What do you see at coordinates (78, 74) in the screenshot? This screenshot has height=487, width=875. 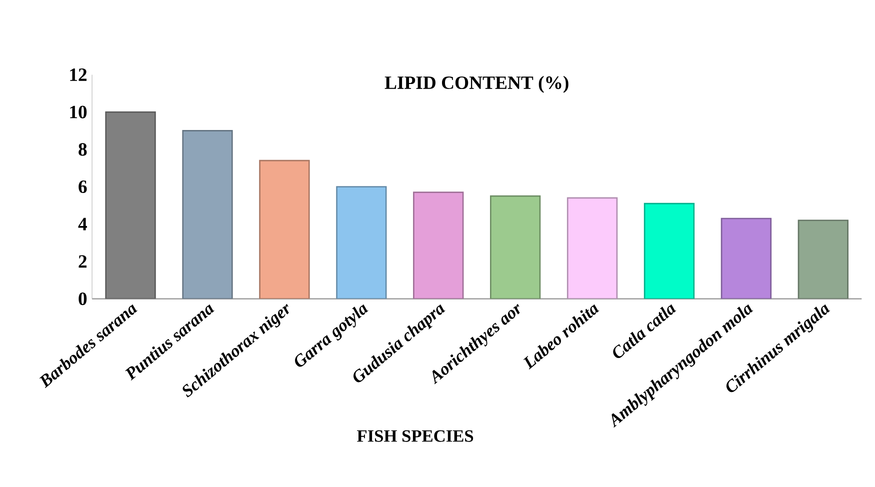 I see `y-tick-label: 12` at bounding box center [78, 74].